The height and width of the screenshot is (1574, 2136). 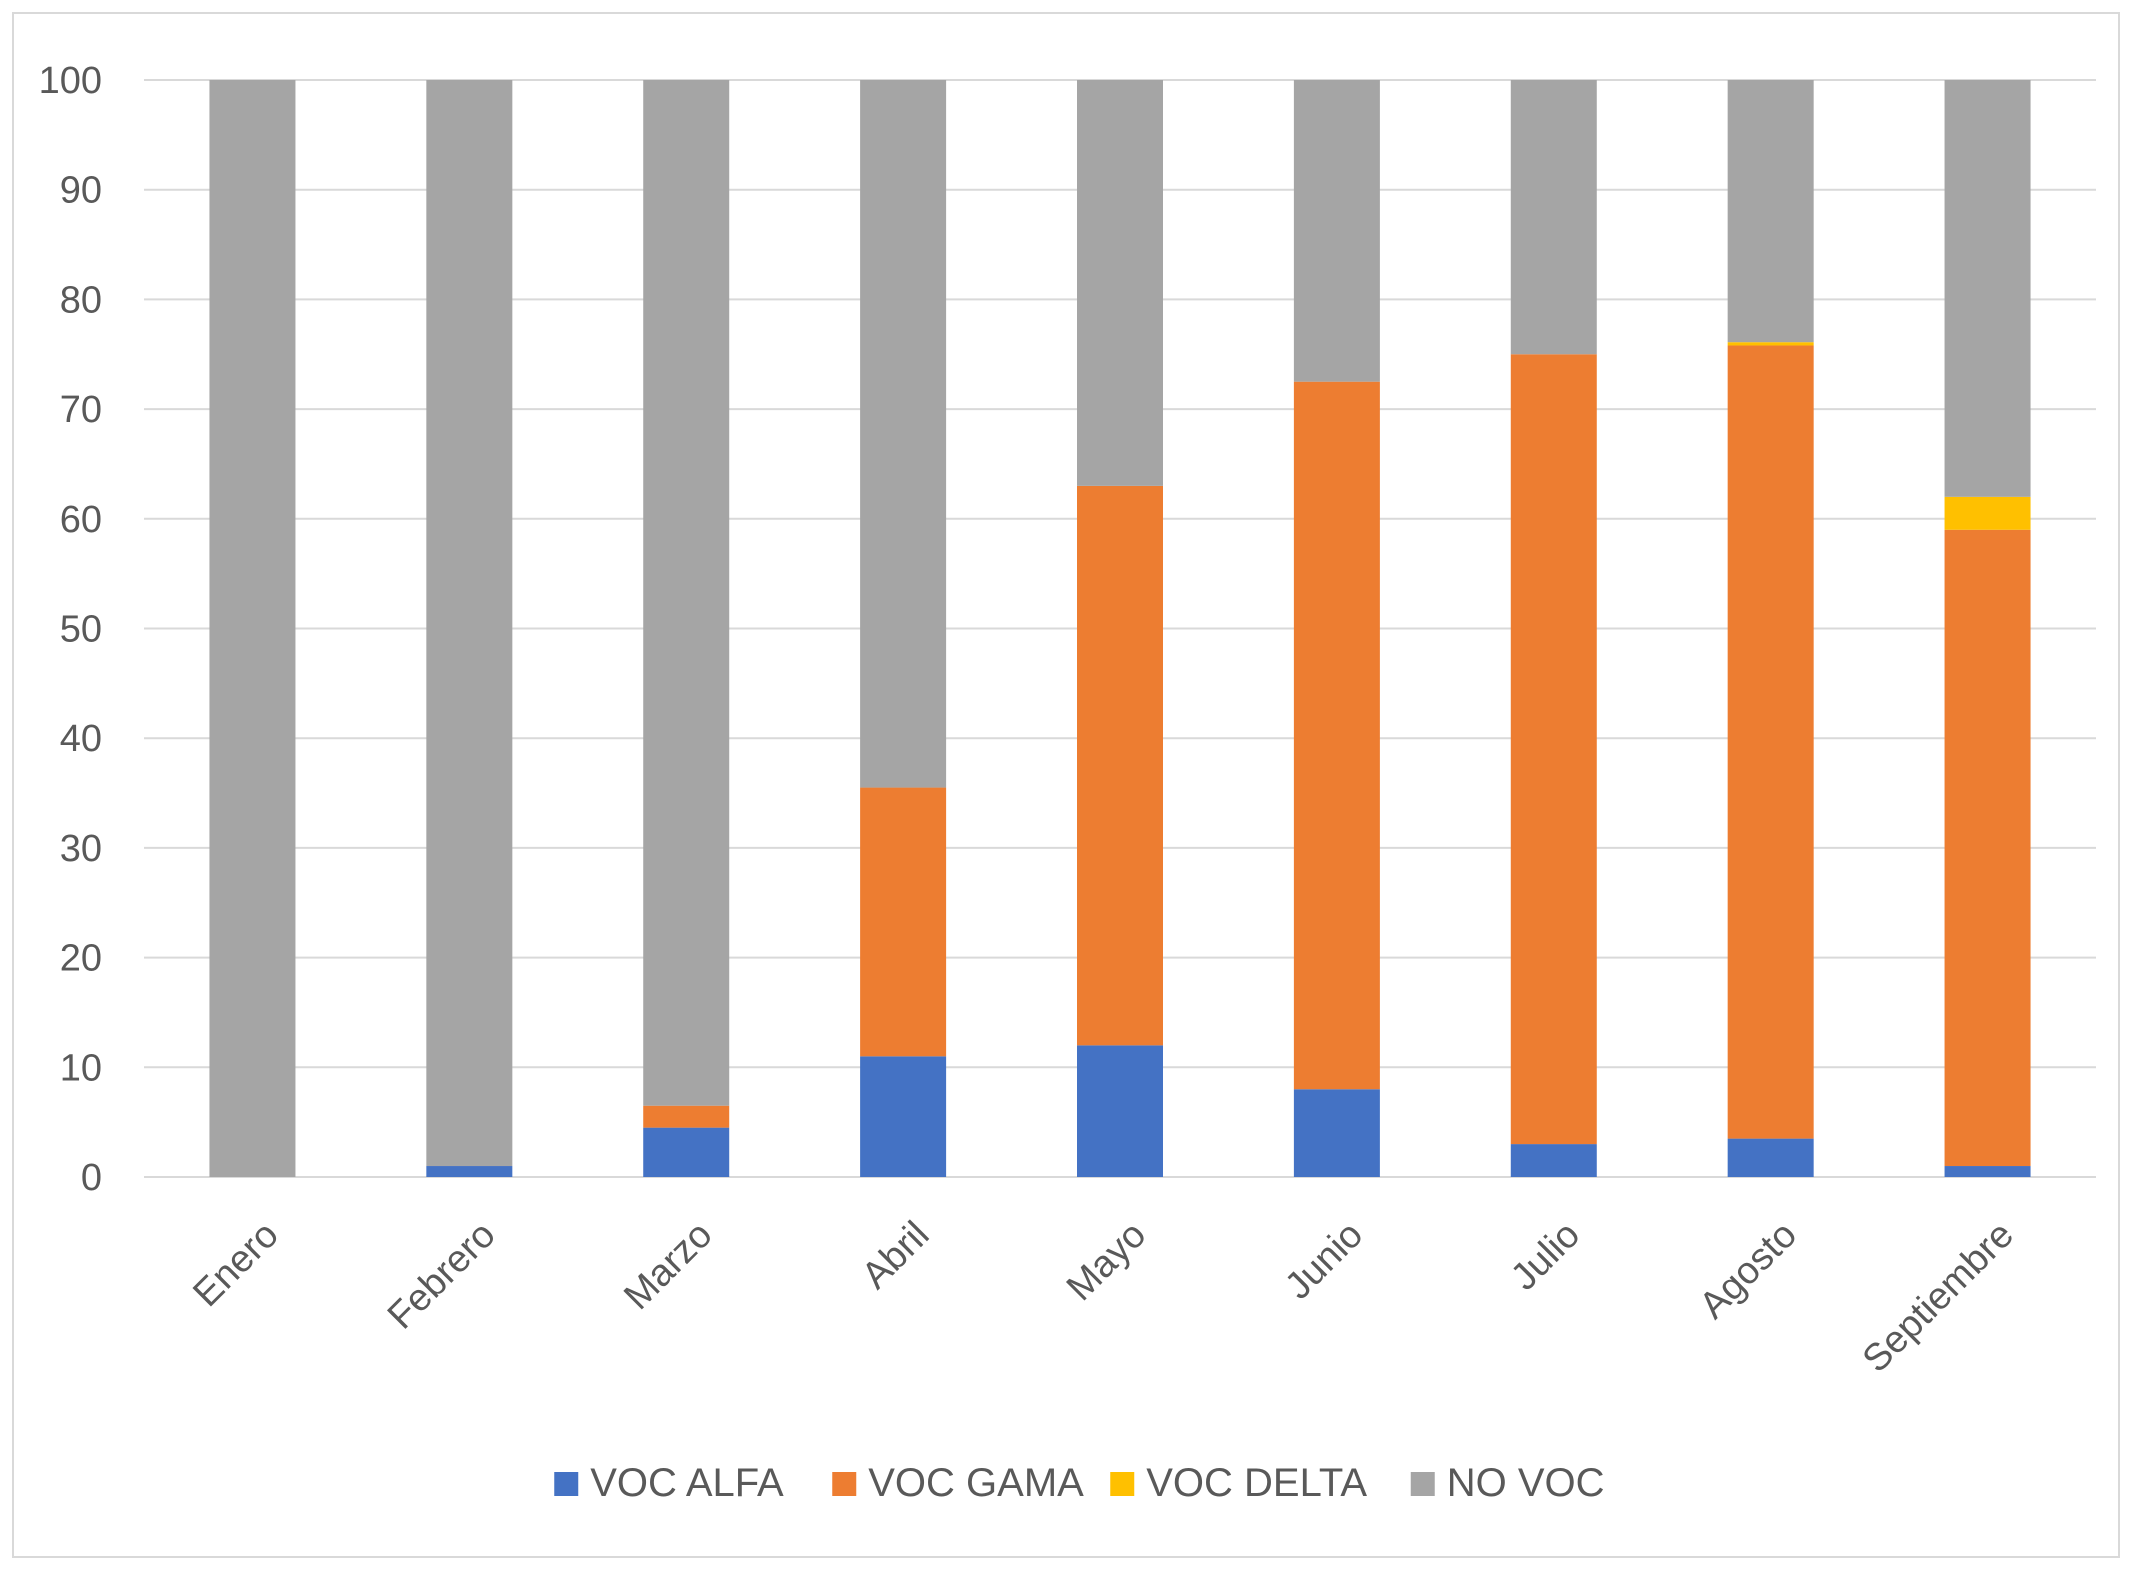 I want to click on bar-marzo-voc-alfa, so click(x=686, y=1152).